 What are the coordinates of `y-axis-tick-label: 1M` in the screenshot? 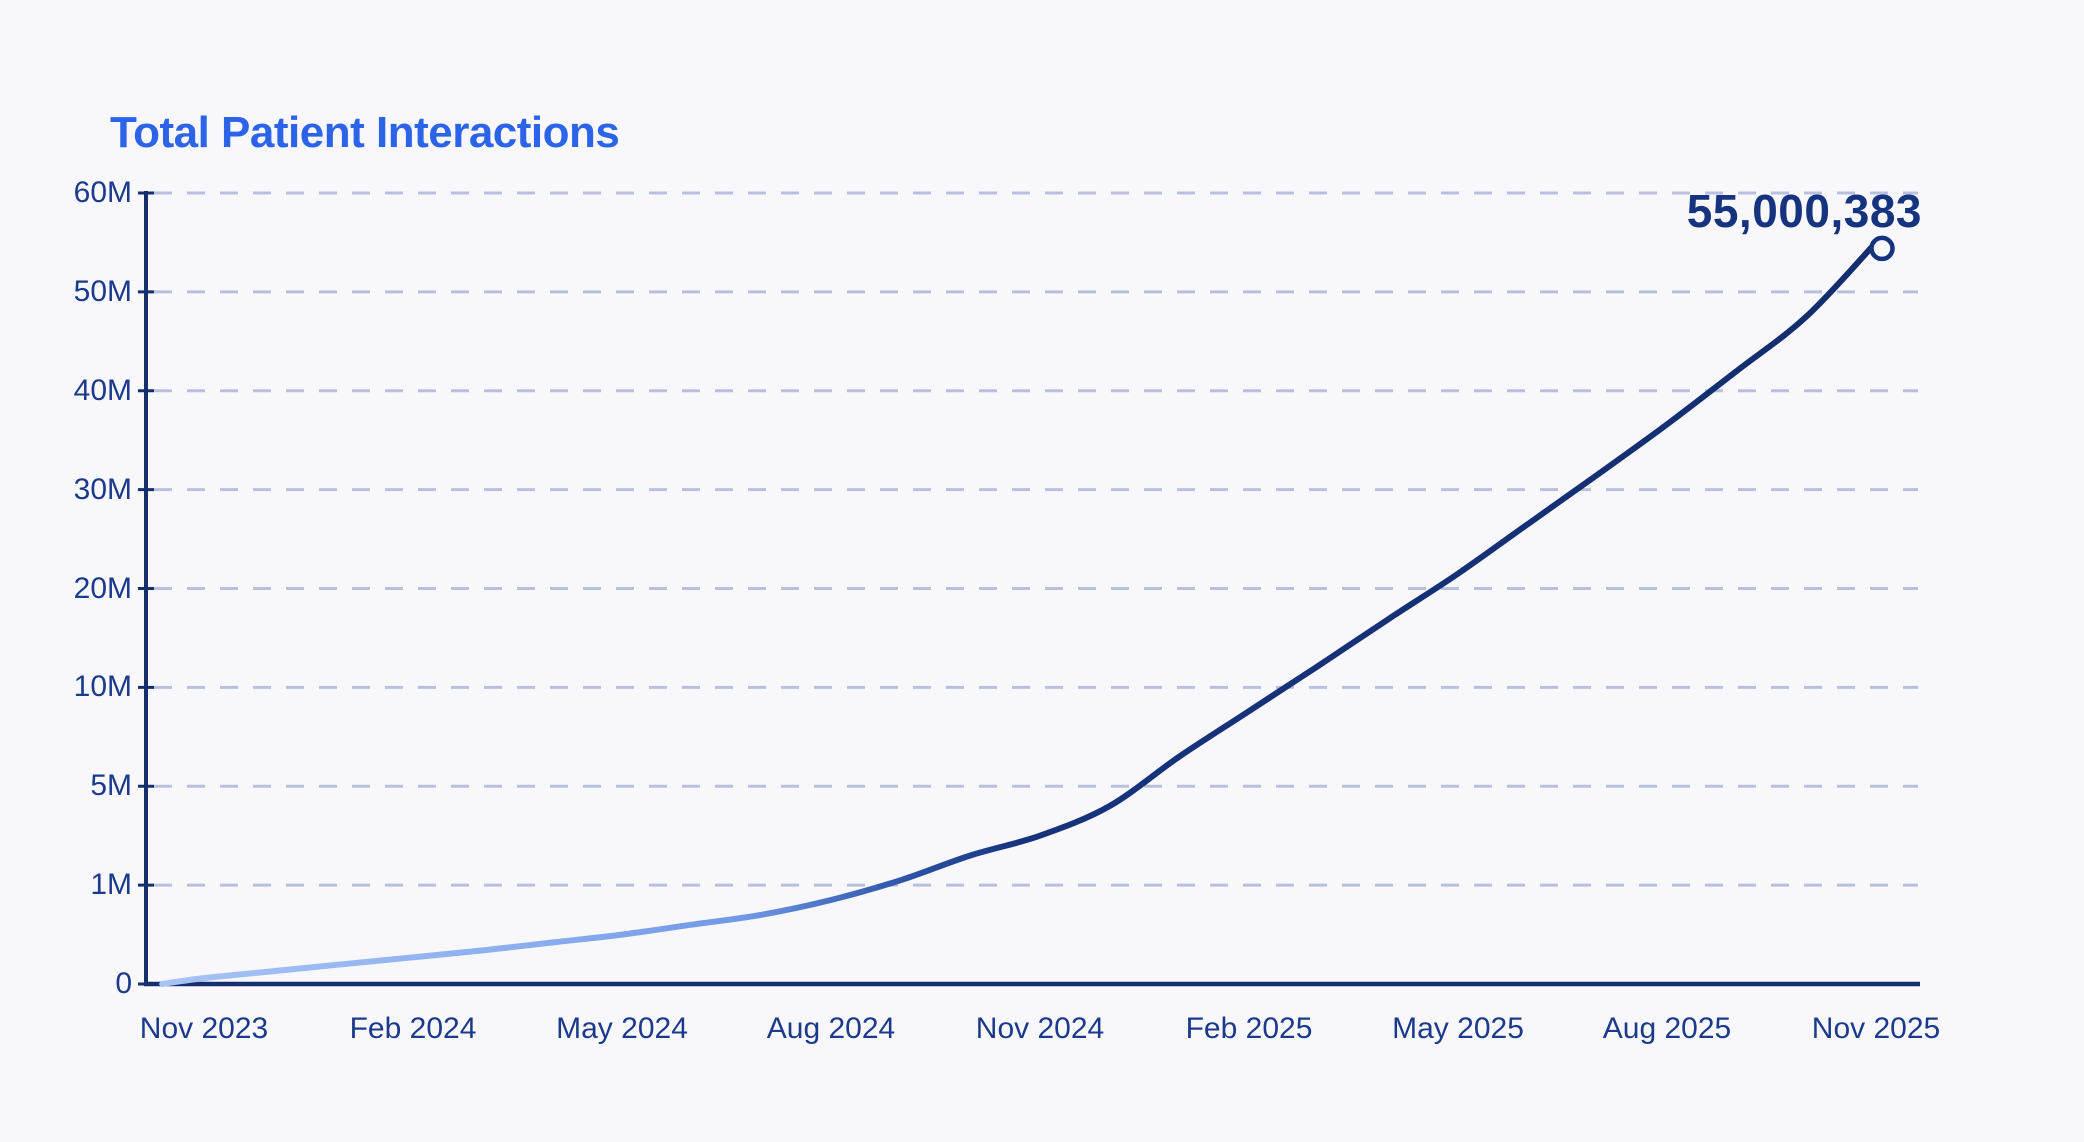 It's located at (111, 885).